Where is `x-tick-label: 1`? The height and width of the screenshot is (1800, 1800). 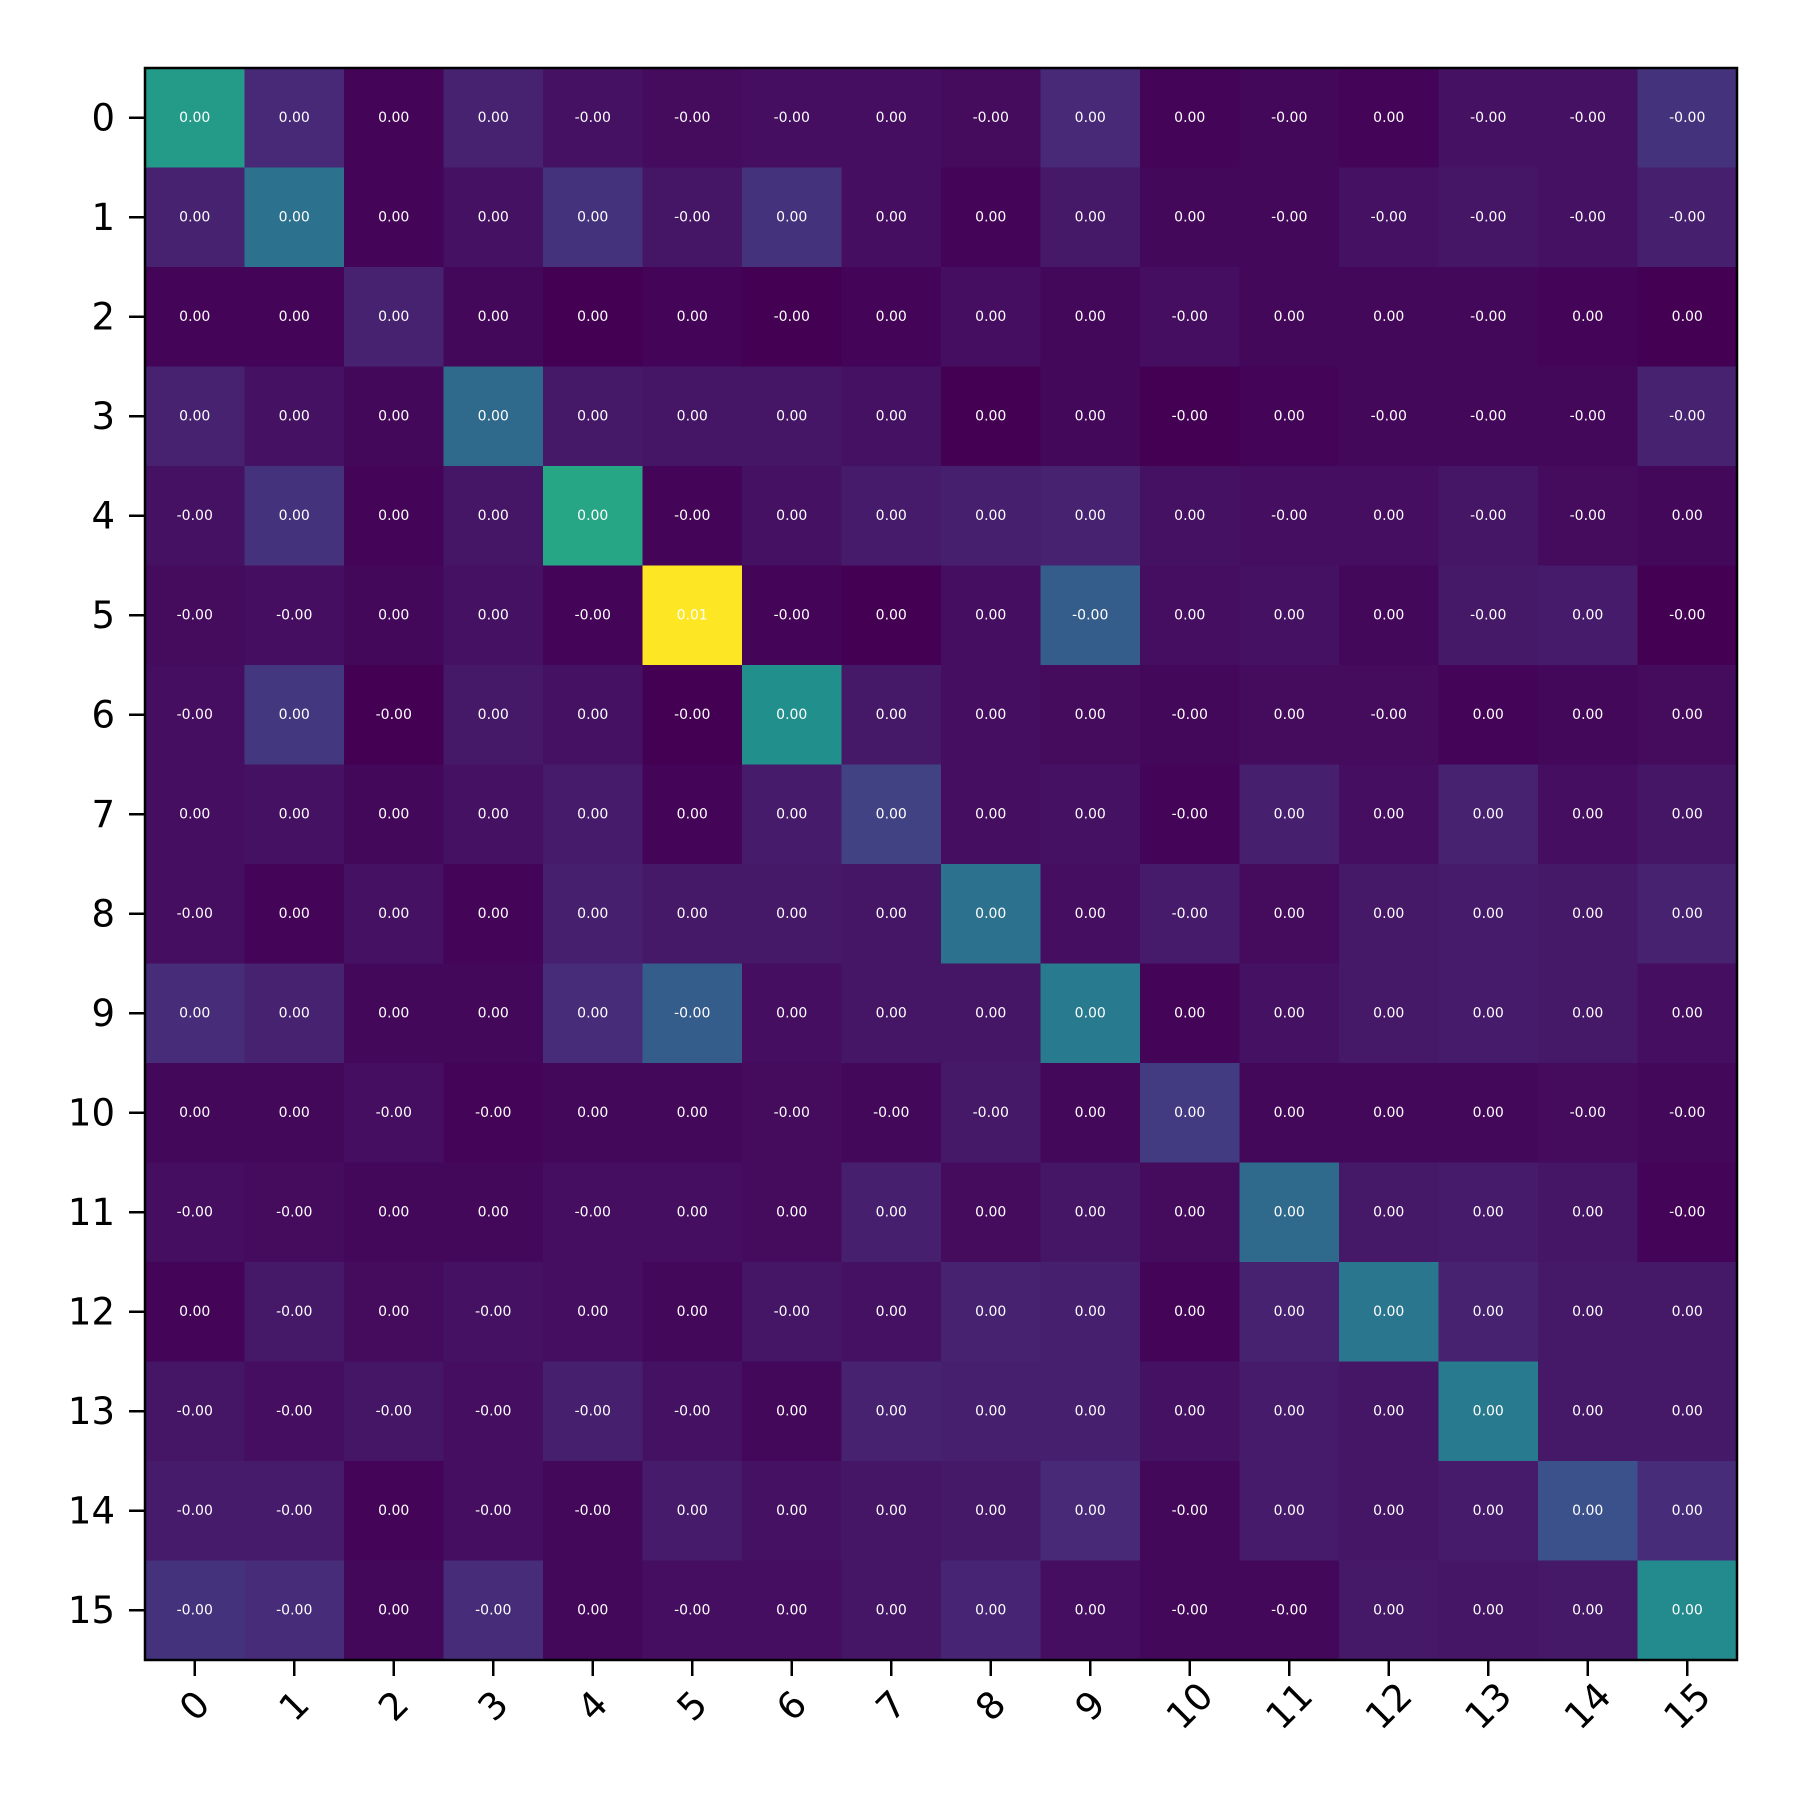 x-tick-label: 1 is located at coordinates (294, 1705).